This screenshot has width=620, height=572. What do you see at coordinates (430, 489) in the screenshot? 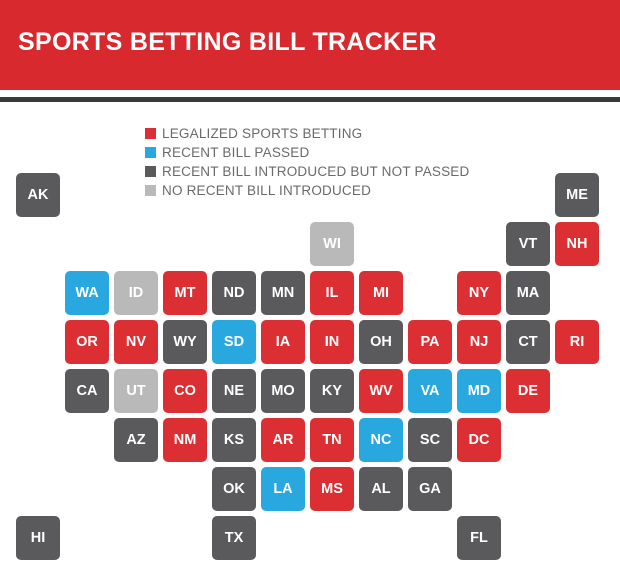
I see `state-tile-ga: GA` at bounding box center [430, 489].